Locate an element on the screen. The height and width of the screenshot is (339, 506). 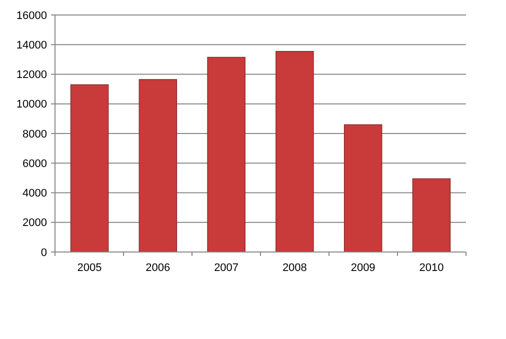
x-tick-label: 2005 is located at coordinates (89, 268).